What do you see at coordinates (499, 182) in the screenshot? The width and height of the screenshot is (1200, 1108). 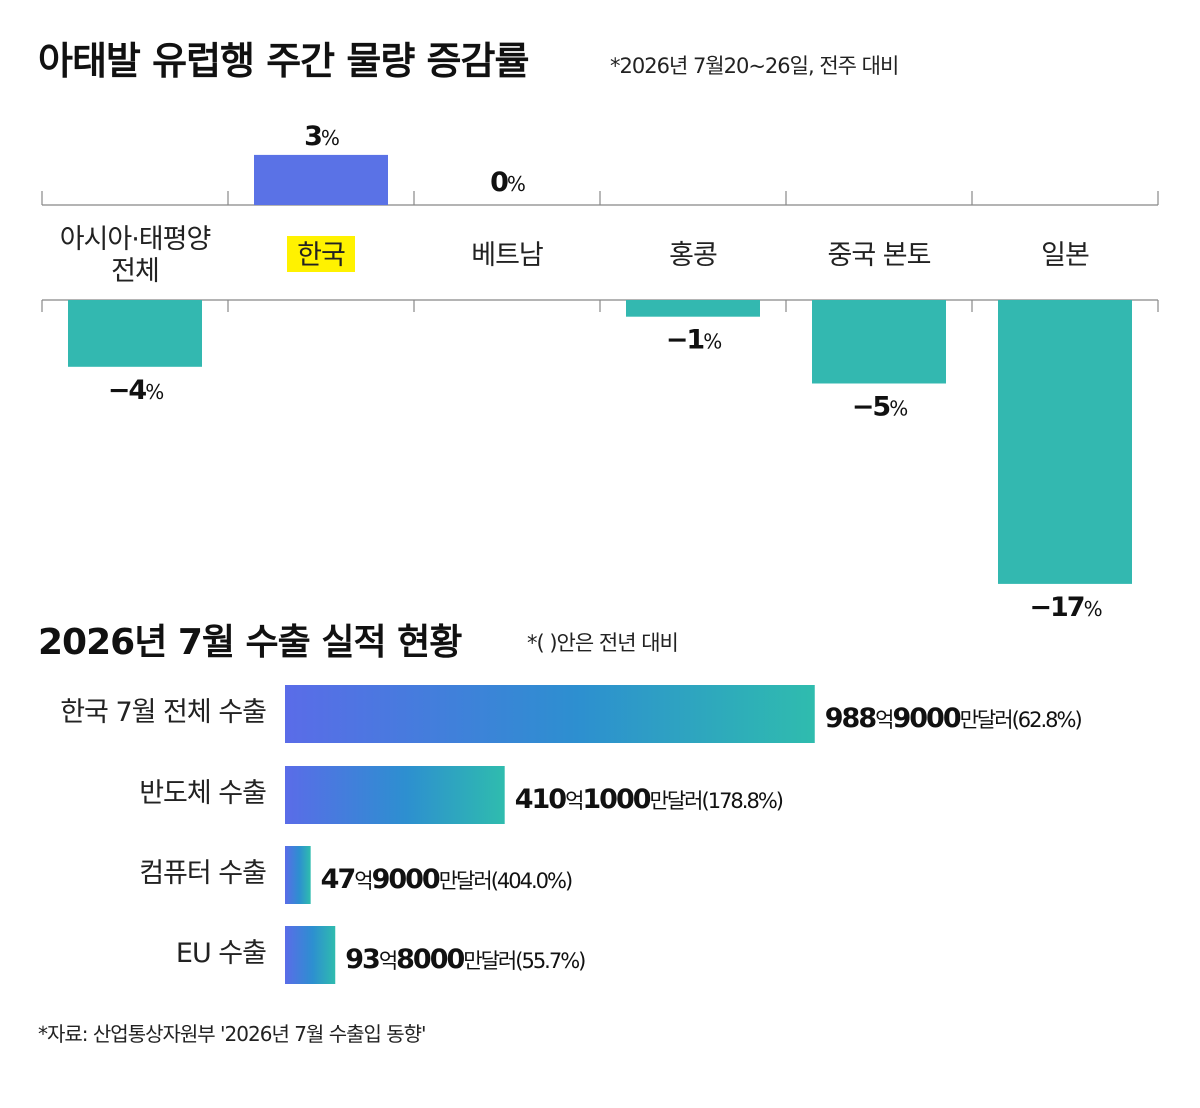 I see `value-number: 0` at bounding box center [499, 182].